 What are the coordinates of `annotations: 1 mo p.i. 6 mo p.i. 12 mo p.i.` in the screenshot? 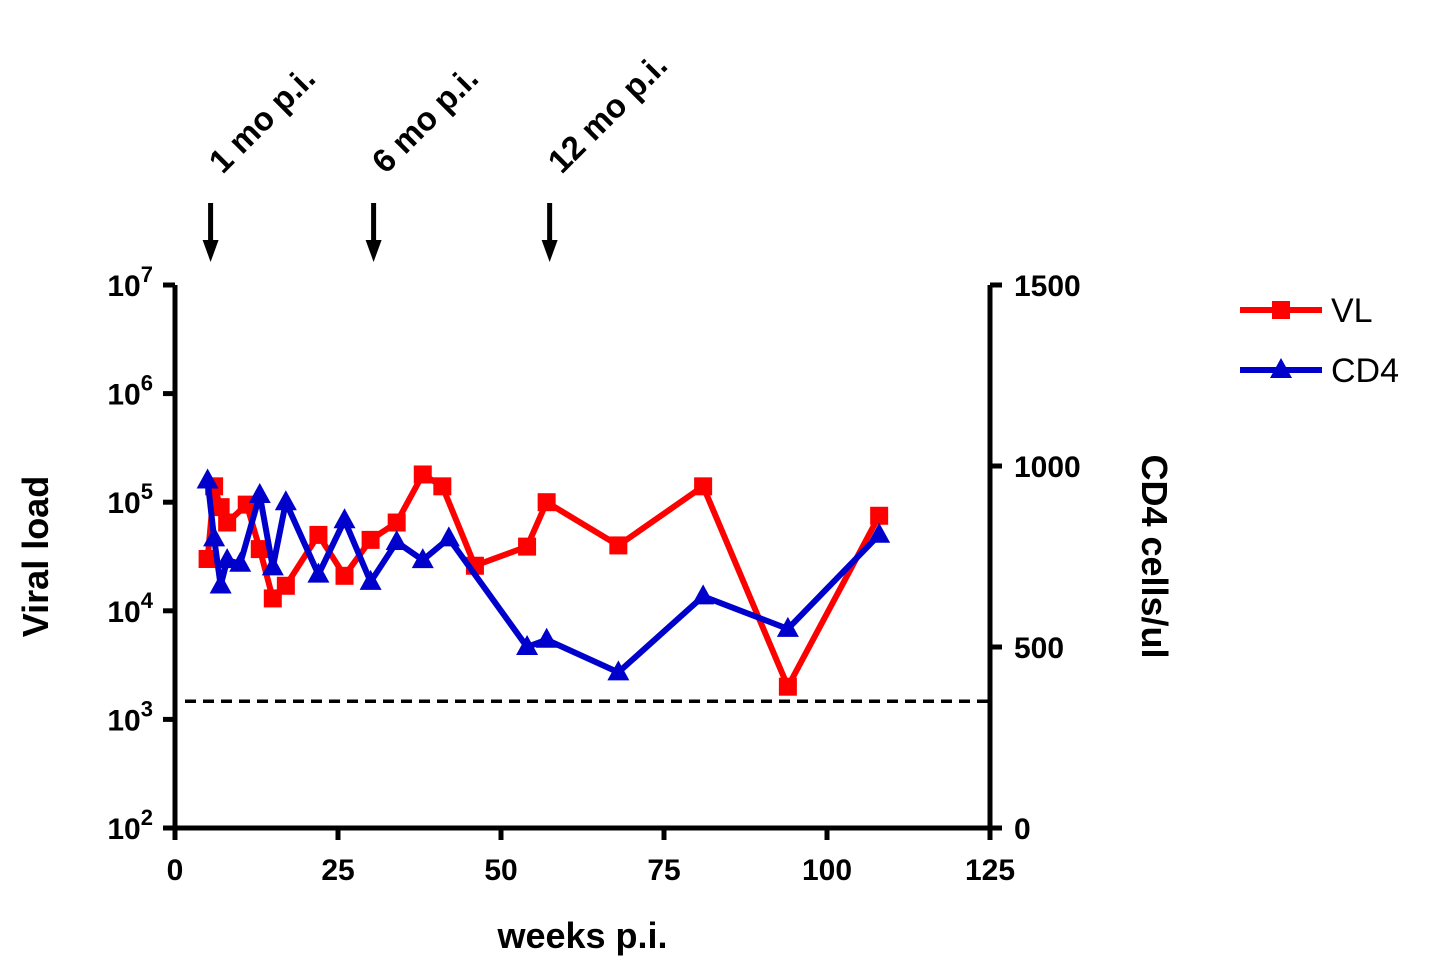 It's located at (437, 154).